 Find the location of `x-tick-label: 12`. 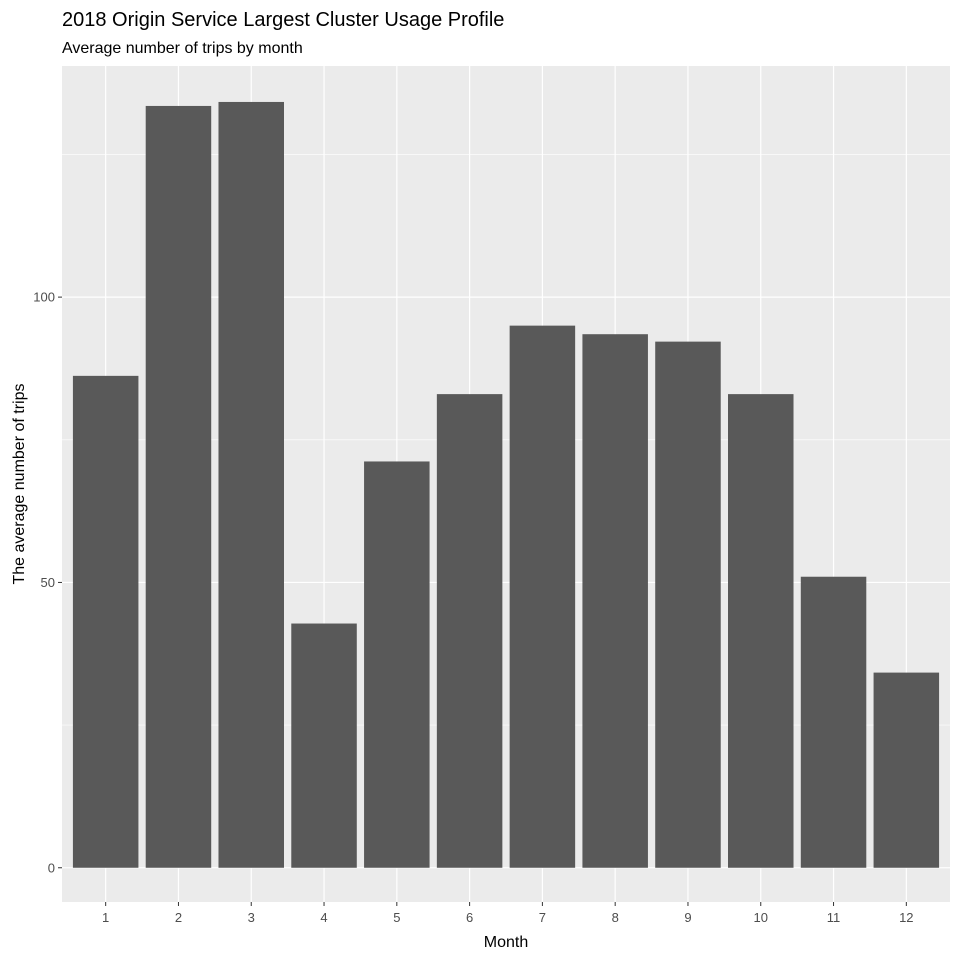

x-tick-label: 12 is located at coordinates (906, 917).